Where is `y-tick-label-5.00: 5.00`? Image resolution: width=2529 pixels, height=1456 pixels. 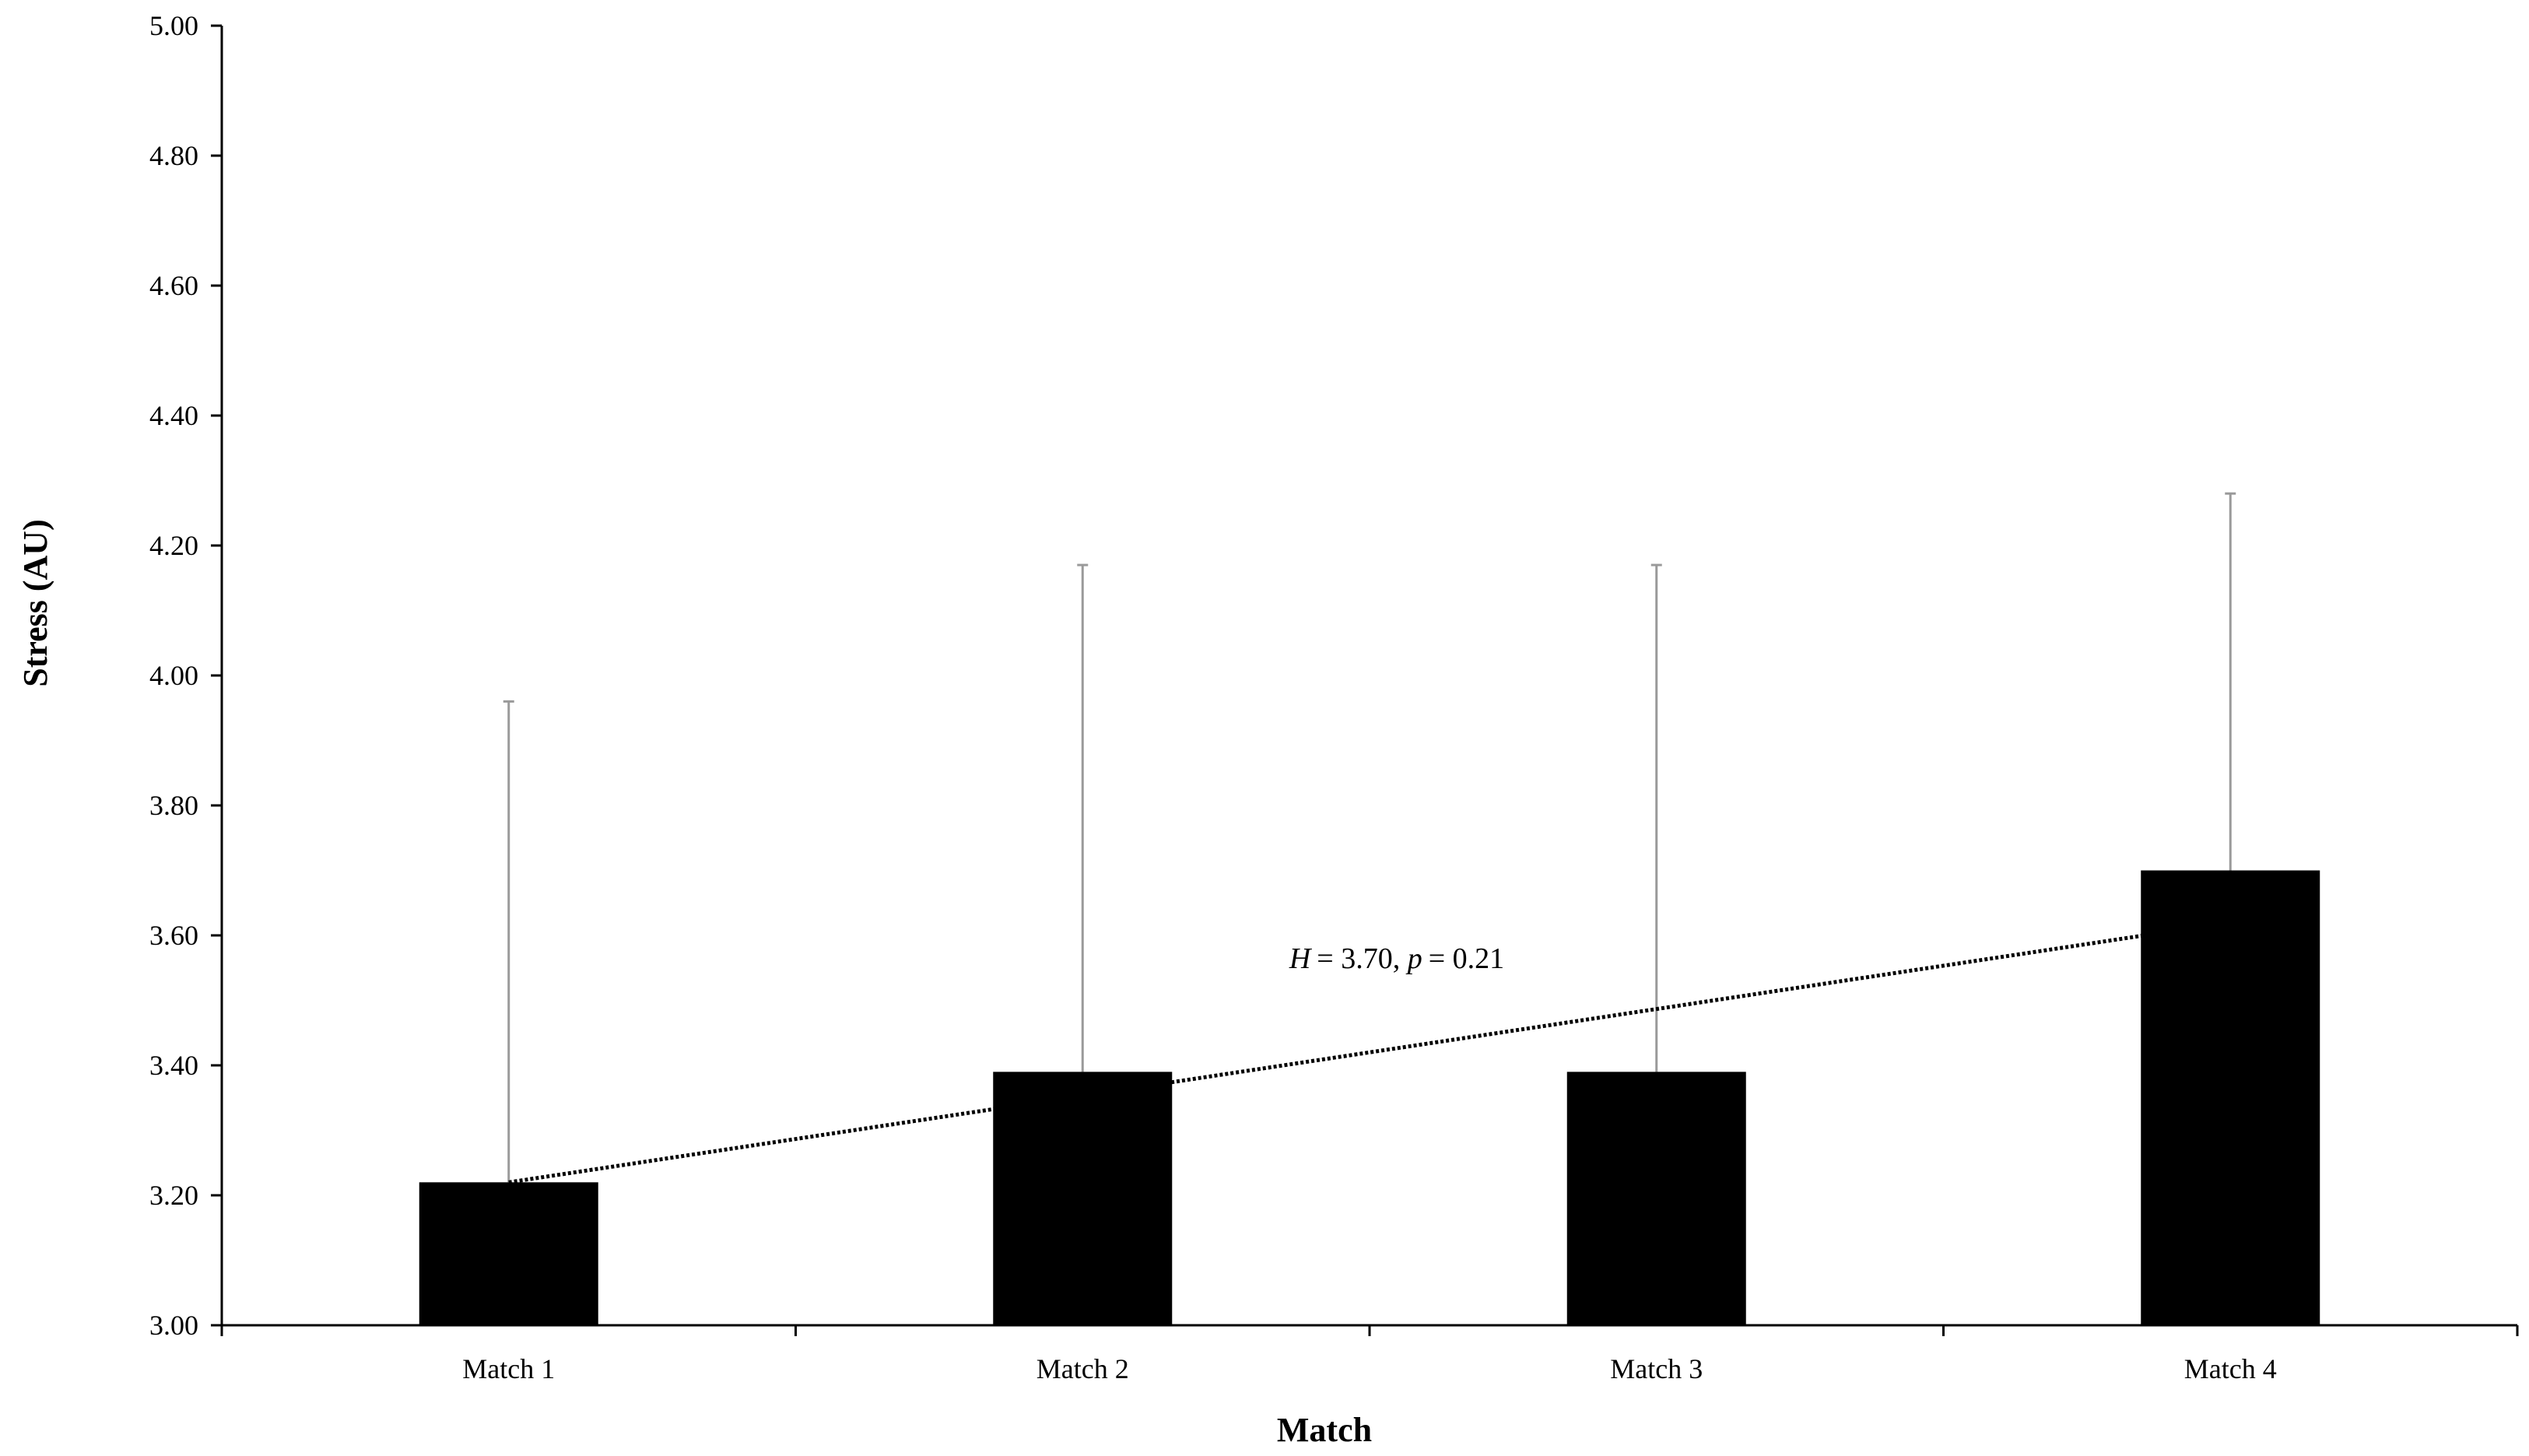
y-tick-label-5.00: 5.00 is located at coordinates (174, 26).